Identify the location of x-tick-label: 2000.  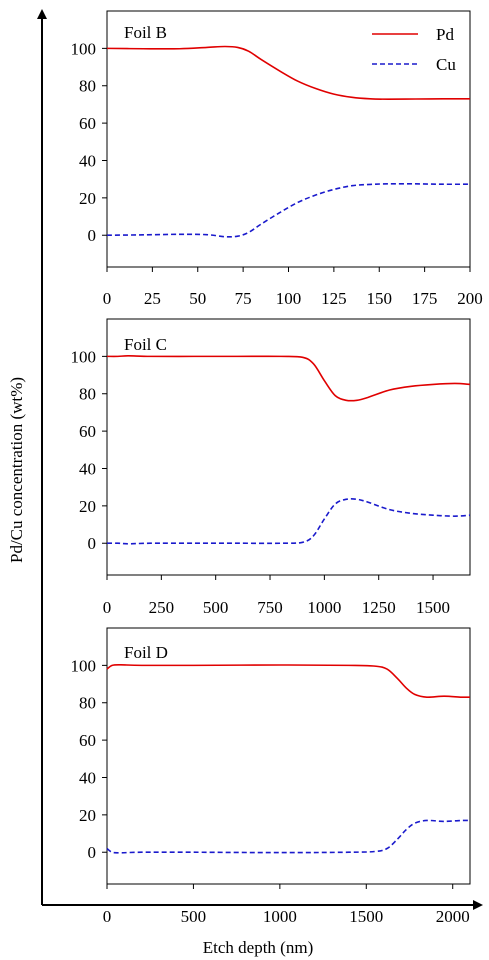
(453, 916).